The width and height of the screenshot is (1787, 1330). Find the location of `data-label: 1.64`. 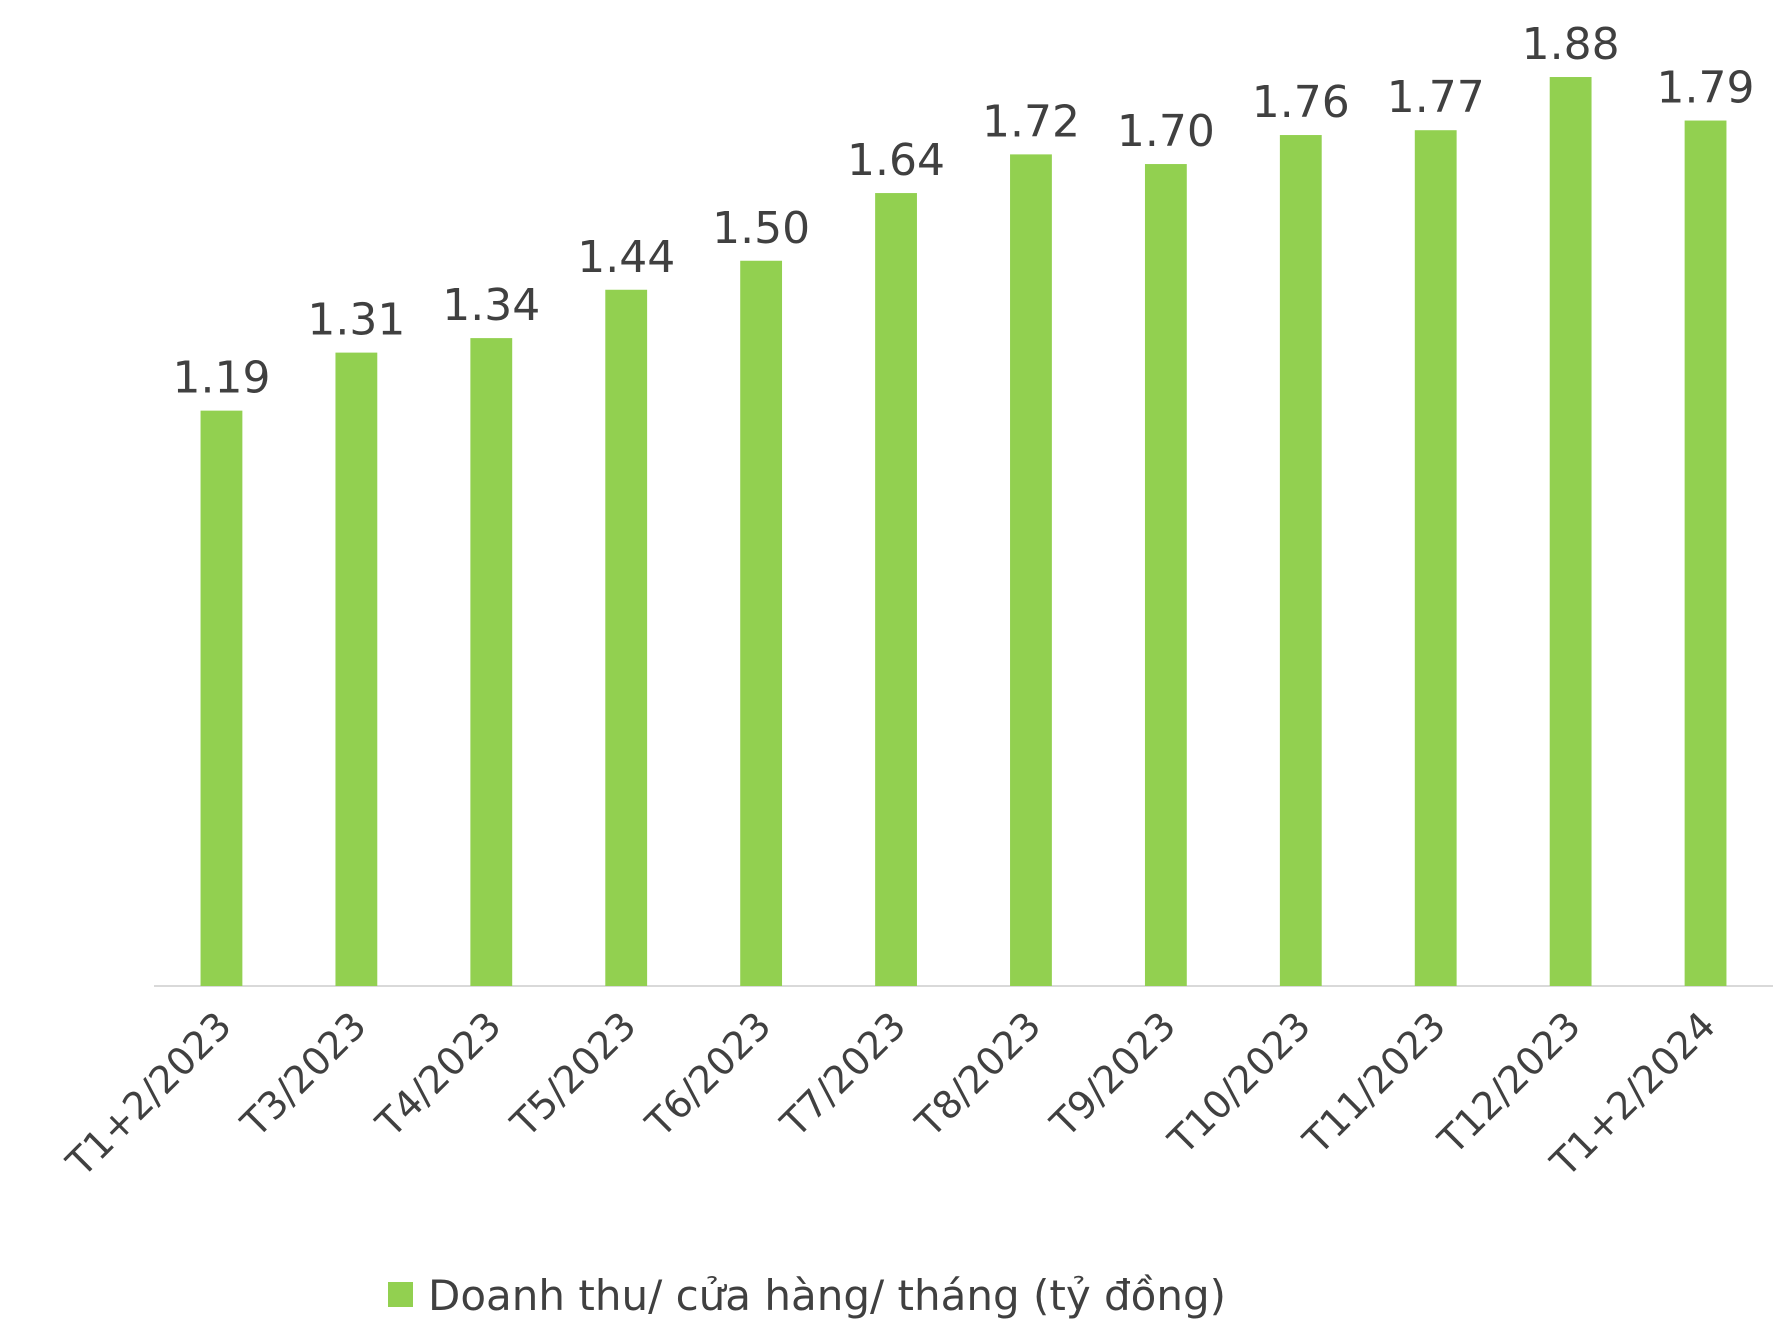

data-label: 1.64 is located at coordinates (896, 160).